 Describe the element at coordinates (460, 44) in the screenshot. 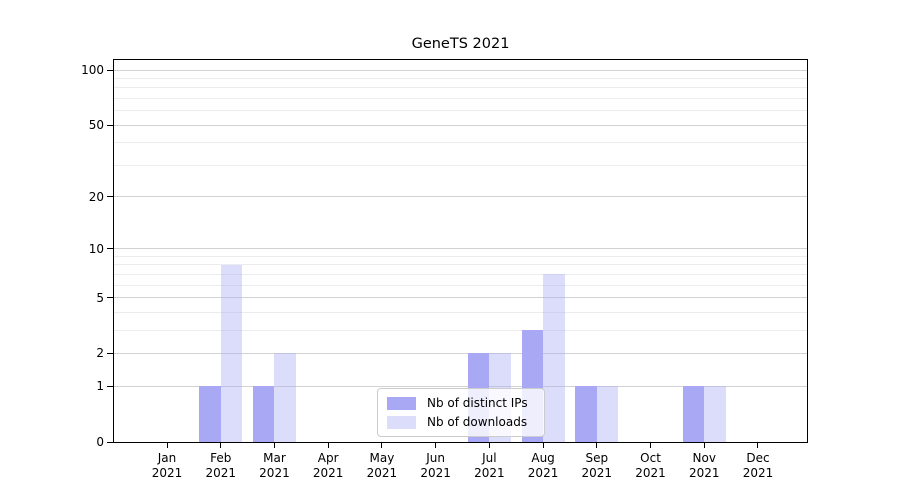

I see `chart-title: GeneTS 2021` at that location.